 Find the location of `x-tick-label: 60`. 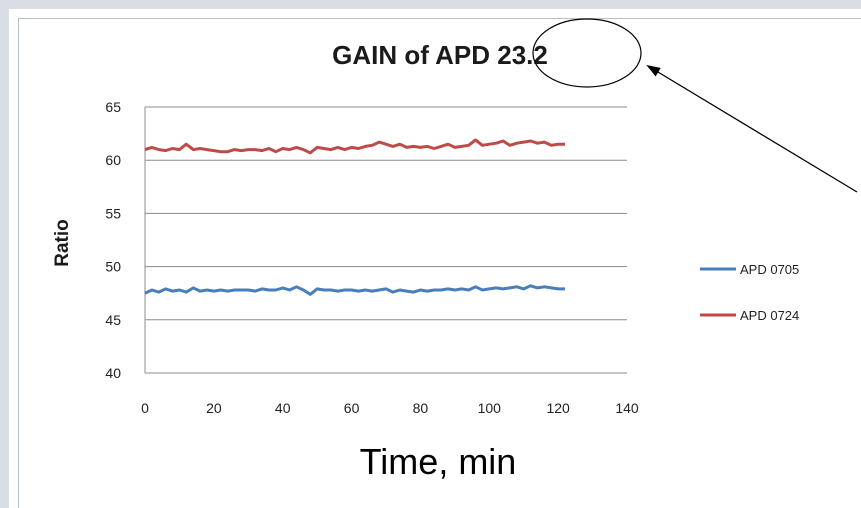

x-tick-label: 60 is located at coordinates (352, 408).